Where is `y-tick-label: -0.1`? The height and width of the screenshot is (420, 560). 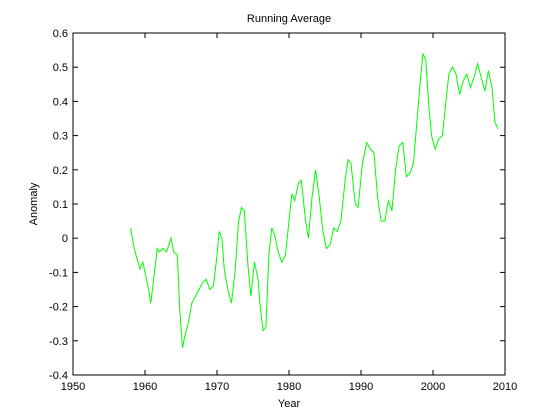 y-tick-label: -0.1 is located at coordinates (58, 273).